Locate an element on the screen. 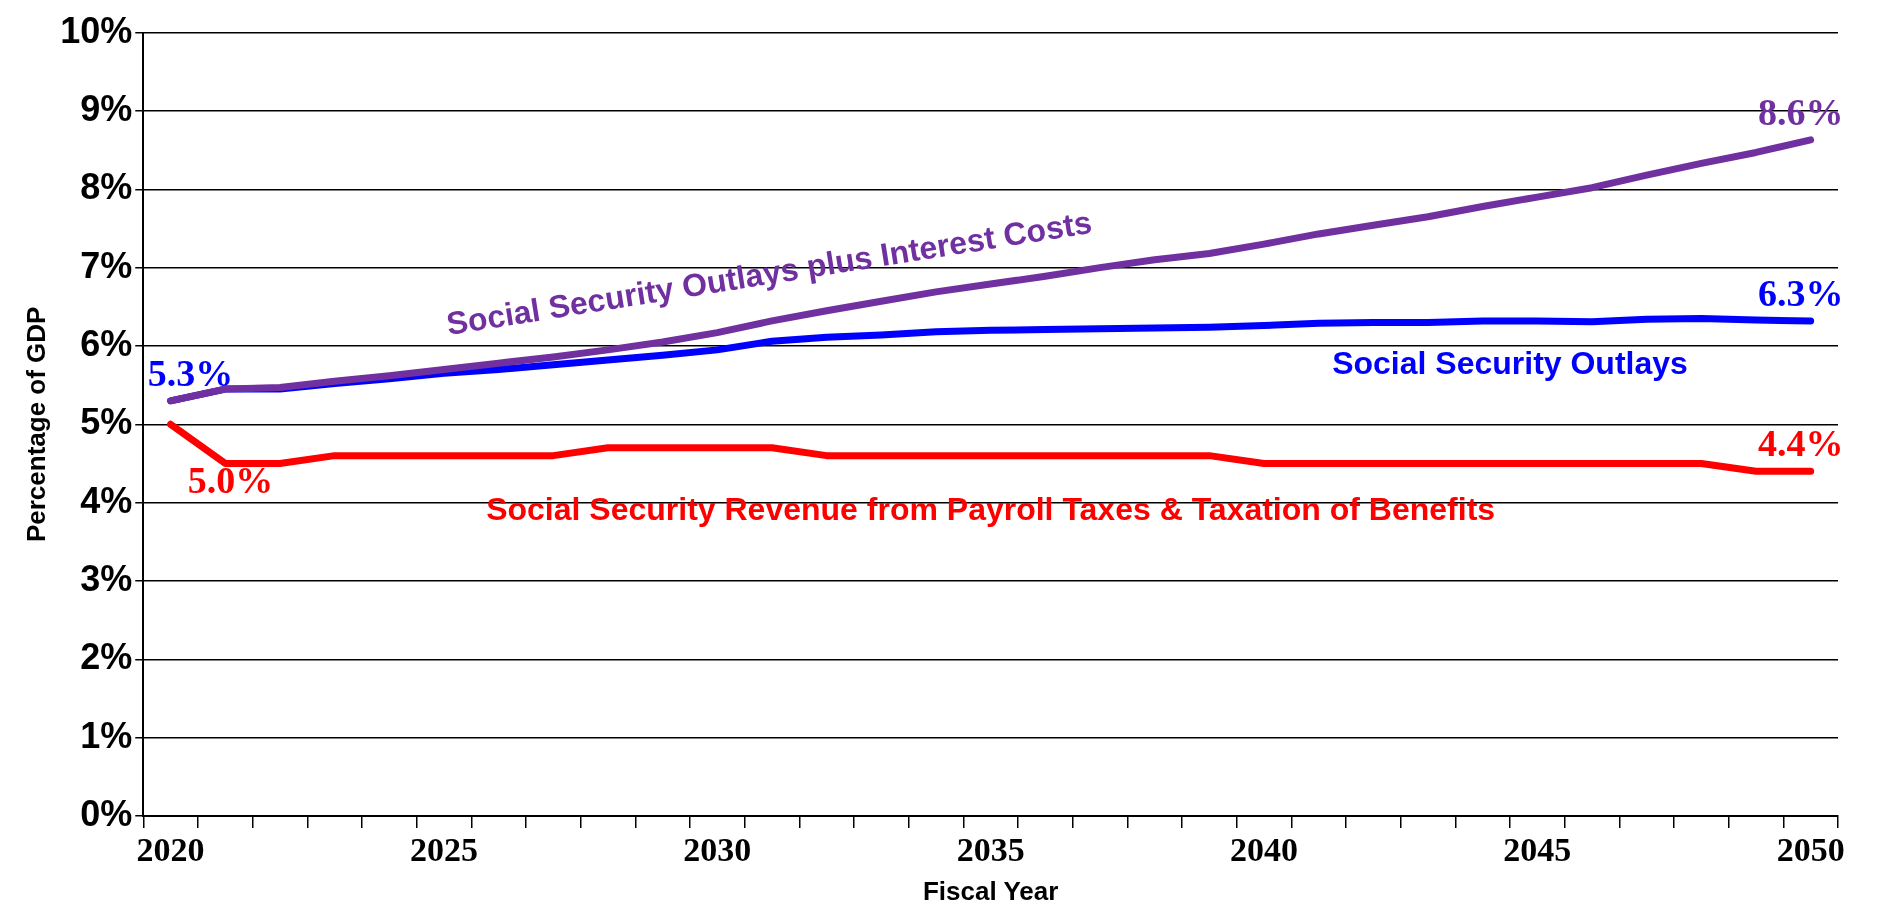 This screenshot has width=1890, height=920. x-axis-title: Fiscal Year is located at coordinates (990, 890).